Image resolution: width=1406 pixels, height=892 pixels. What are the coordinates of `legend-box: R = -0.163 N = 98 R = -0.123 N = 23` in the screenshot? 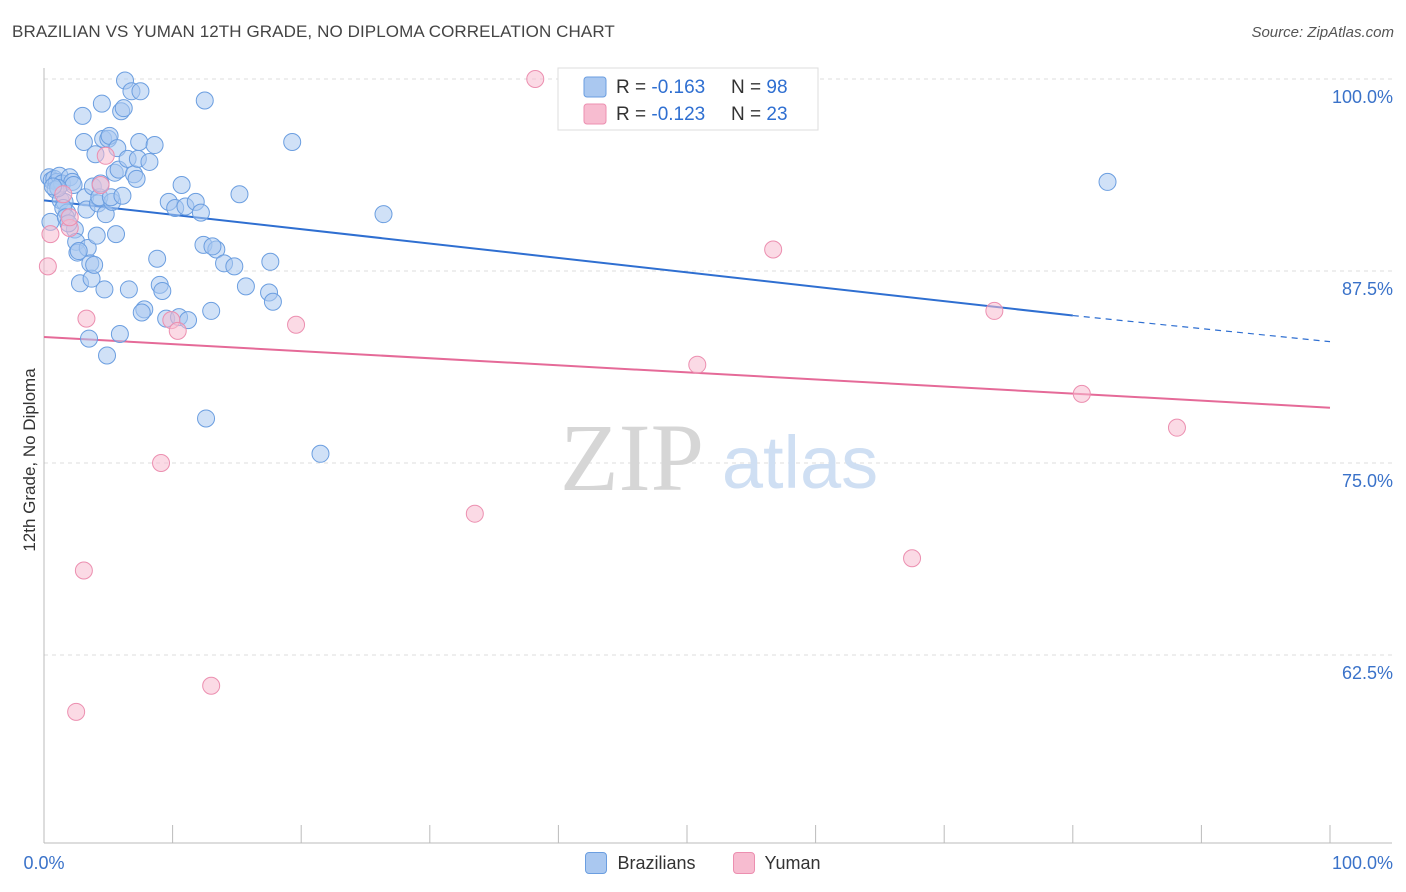 It's located at (688, 99).